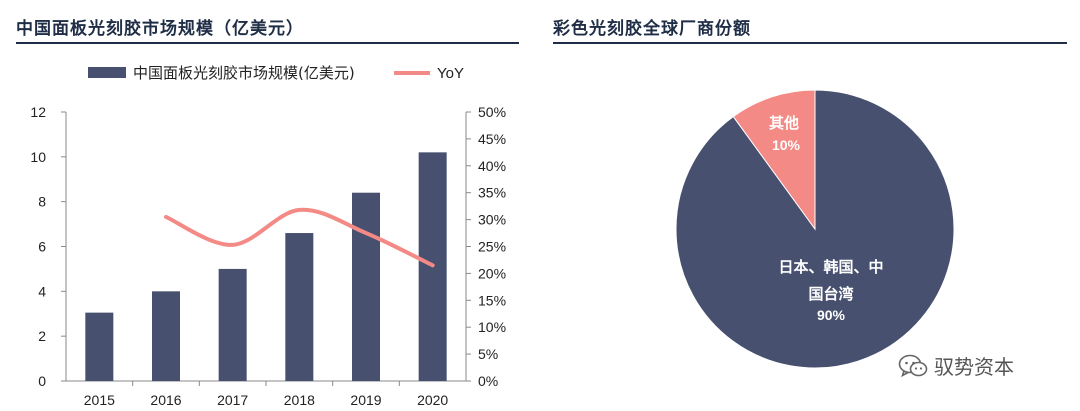  Describe the element at coordinates (786, 145) in the screenshot. I see `pie-pct-other: 10%` at that location.